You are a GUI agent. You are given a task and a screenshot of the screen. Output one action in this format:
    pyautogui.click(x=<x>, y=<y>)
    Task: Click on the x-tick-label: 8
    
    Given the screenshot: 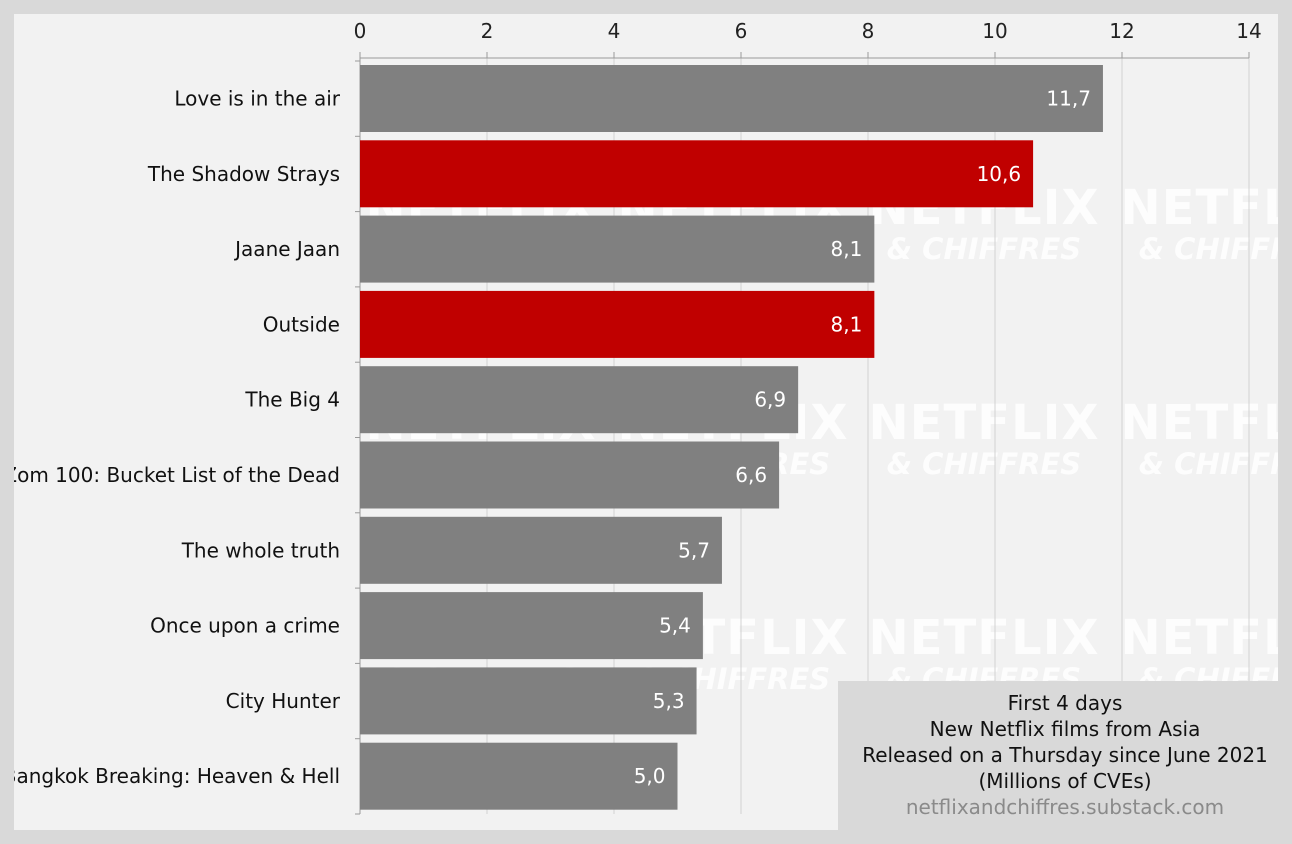 What is the action you would take?
    pyautogui.click(x=868, y=31)
    